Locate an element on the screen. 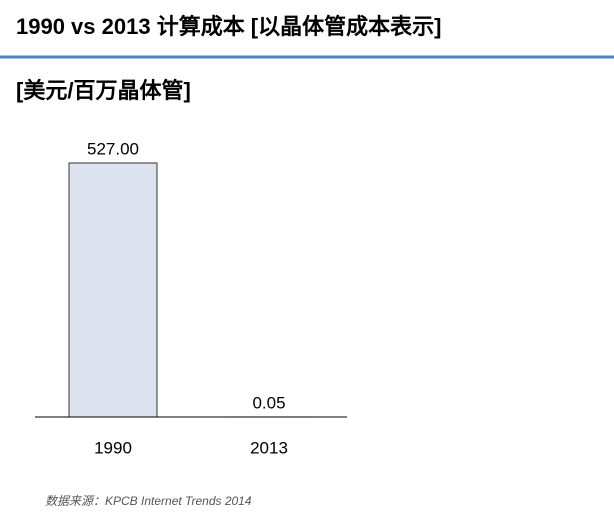 This screenshot has height=524, width=614. bar is located at coordinates (113, 290).